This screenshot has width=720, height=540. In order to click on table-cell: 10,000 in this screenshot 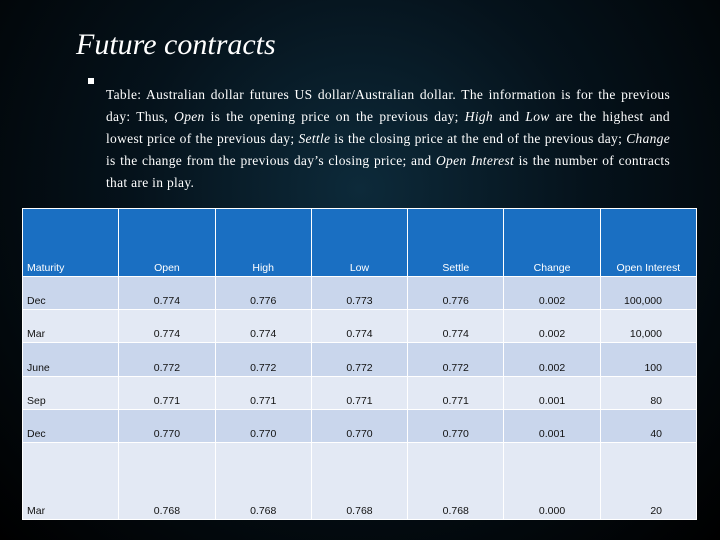, I will do `click(648, 326)`.